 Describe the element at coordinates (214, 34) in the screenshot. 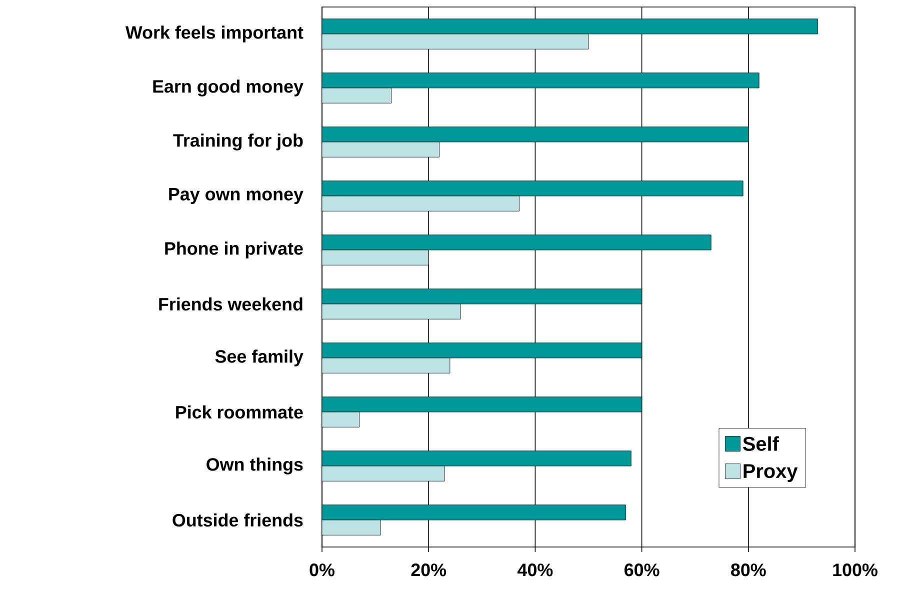

I see `y-tick-label: Work feels important` at that location.